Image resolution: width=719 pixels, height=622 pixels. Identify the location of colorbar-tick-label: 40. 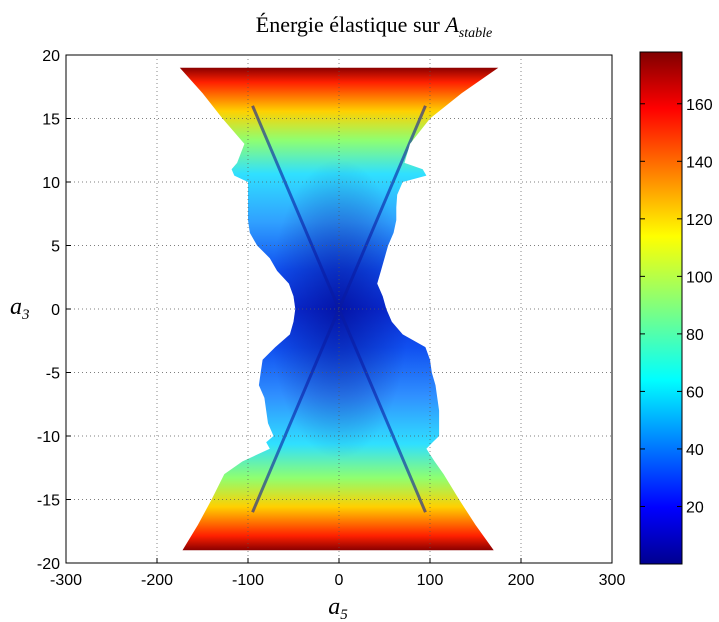
(695, 450).